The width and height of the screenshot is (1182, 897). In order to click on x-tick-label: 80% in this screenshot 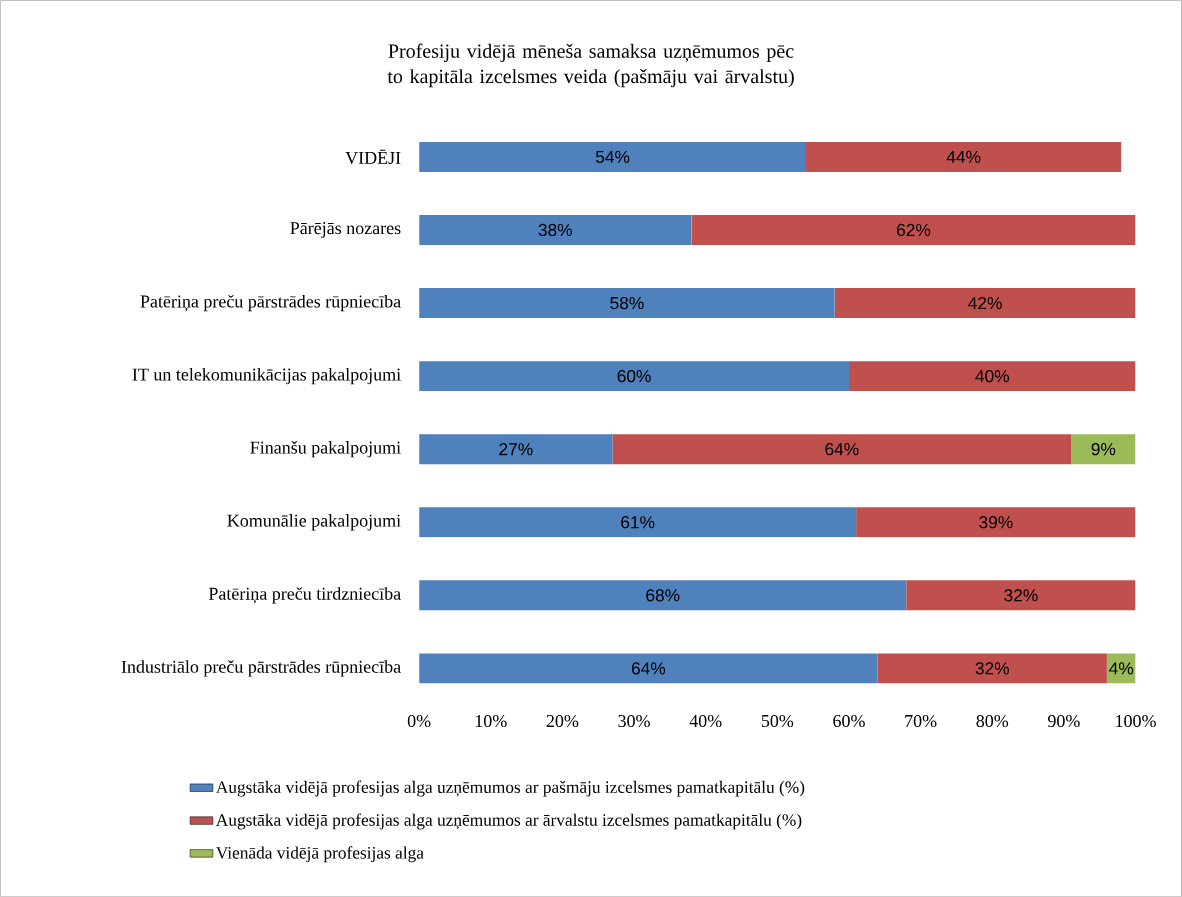, I will do `click(992, 721)`.